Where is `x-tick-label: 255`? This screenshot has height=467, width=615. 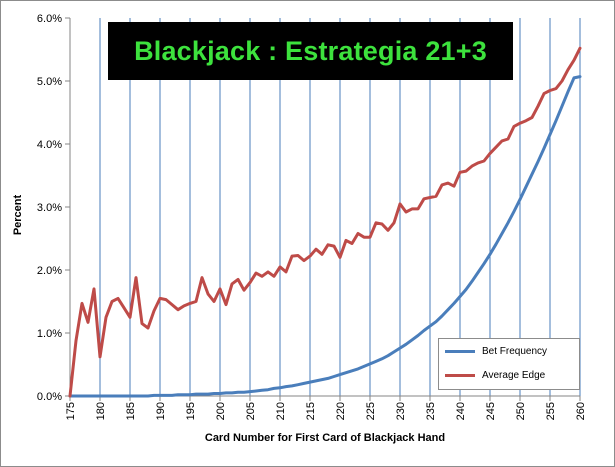 x-tick-label: 255 is located at coordinates (551, 411).